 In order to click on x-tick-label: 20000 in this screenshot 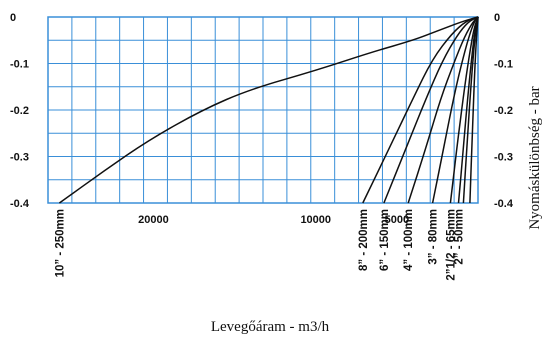, I will do `click(153, 220)`.